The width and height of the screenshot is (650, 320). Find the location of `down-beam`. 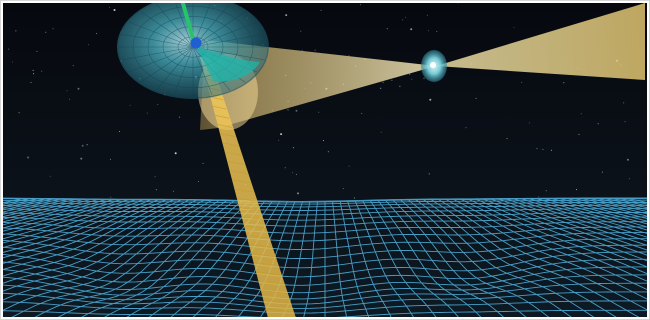

down-beam is located at coordinates (248, 187).